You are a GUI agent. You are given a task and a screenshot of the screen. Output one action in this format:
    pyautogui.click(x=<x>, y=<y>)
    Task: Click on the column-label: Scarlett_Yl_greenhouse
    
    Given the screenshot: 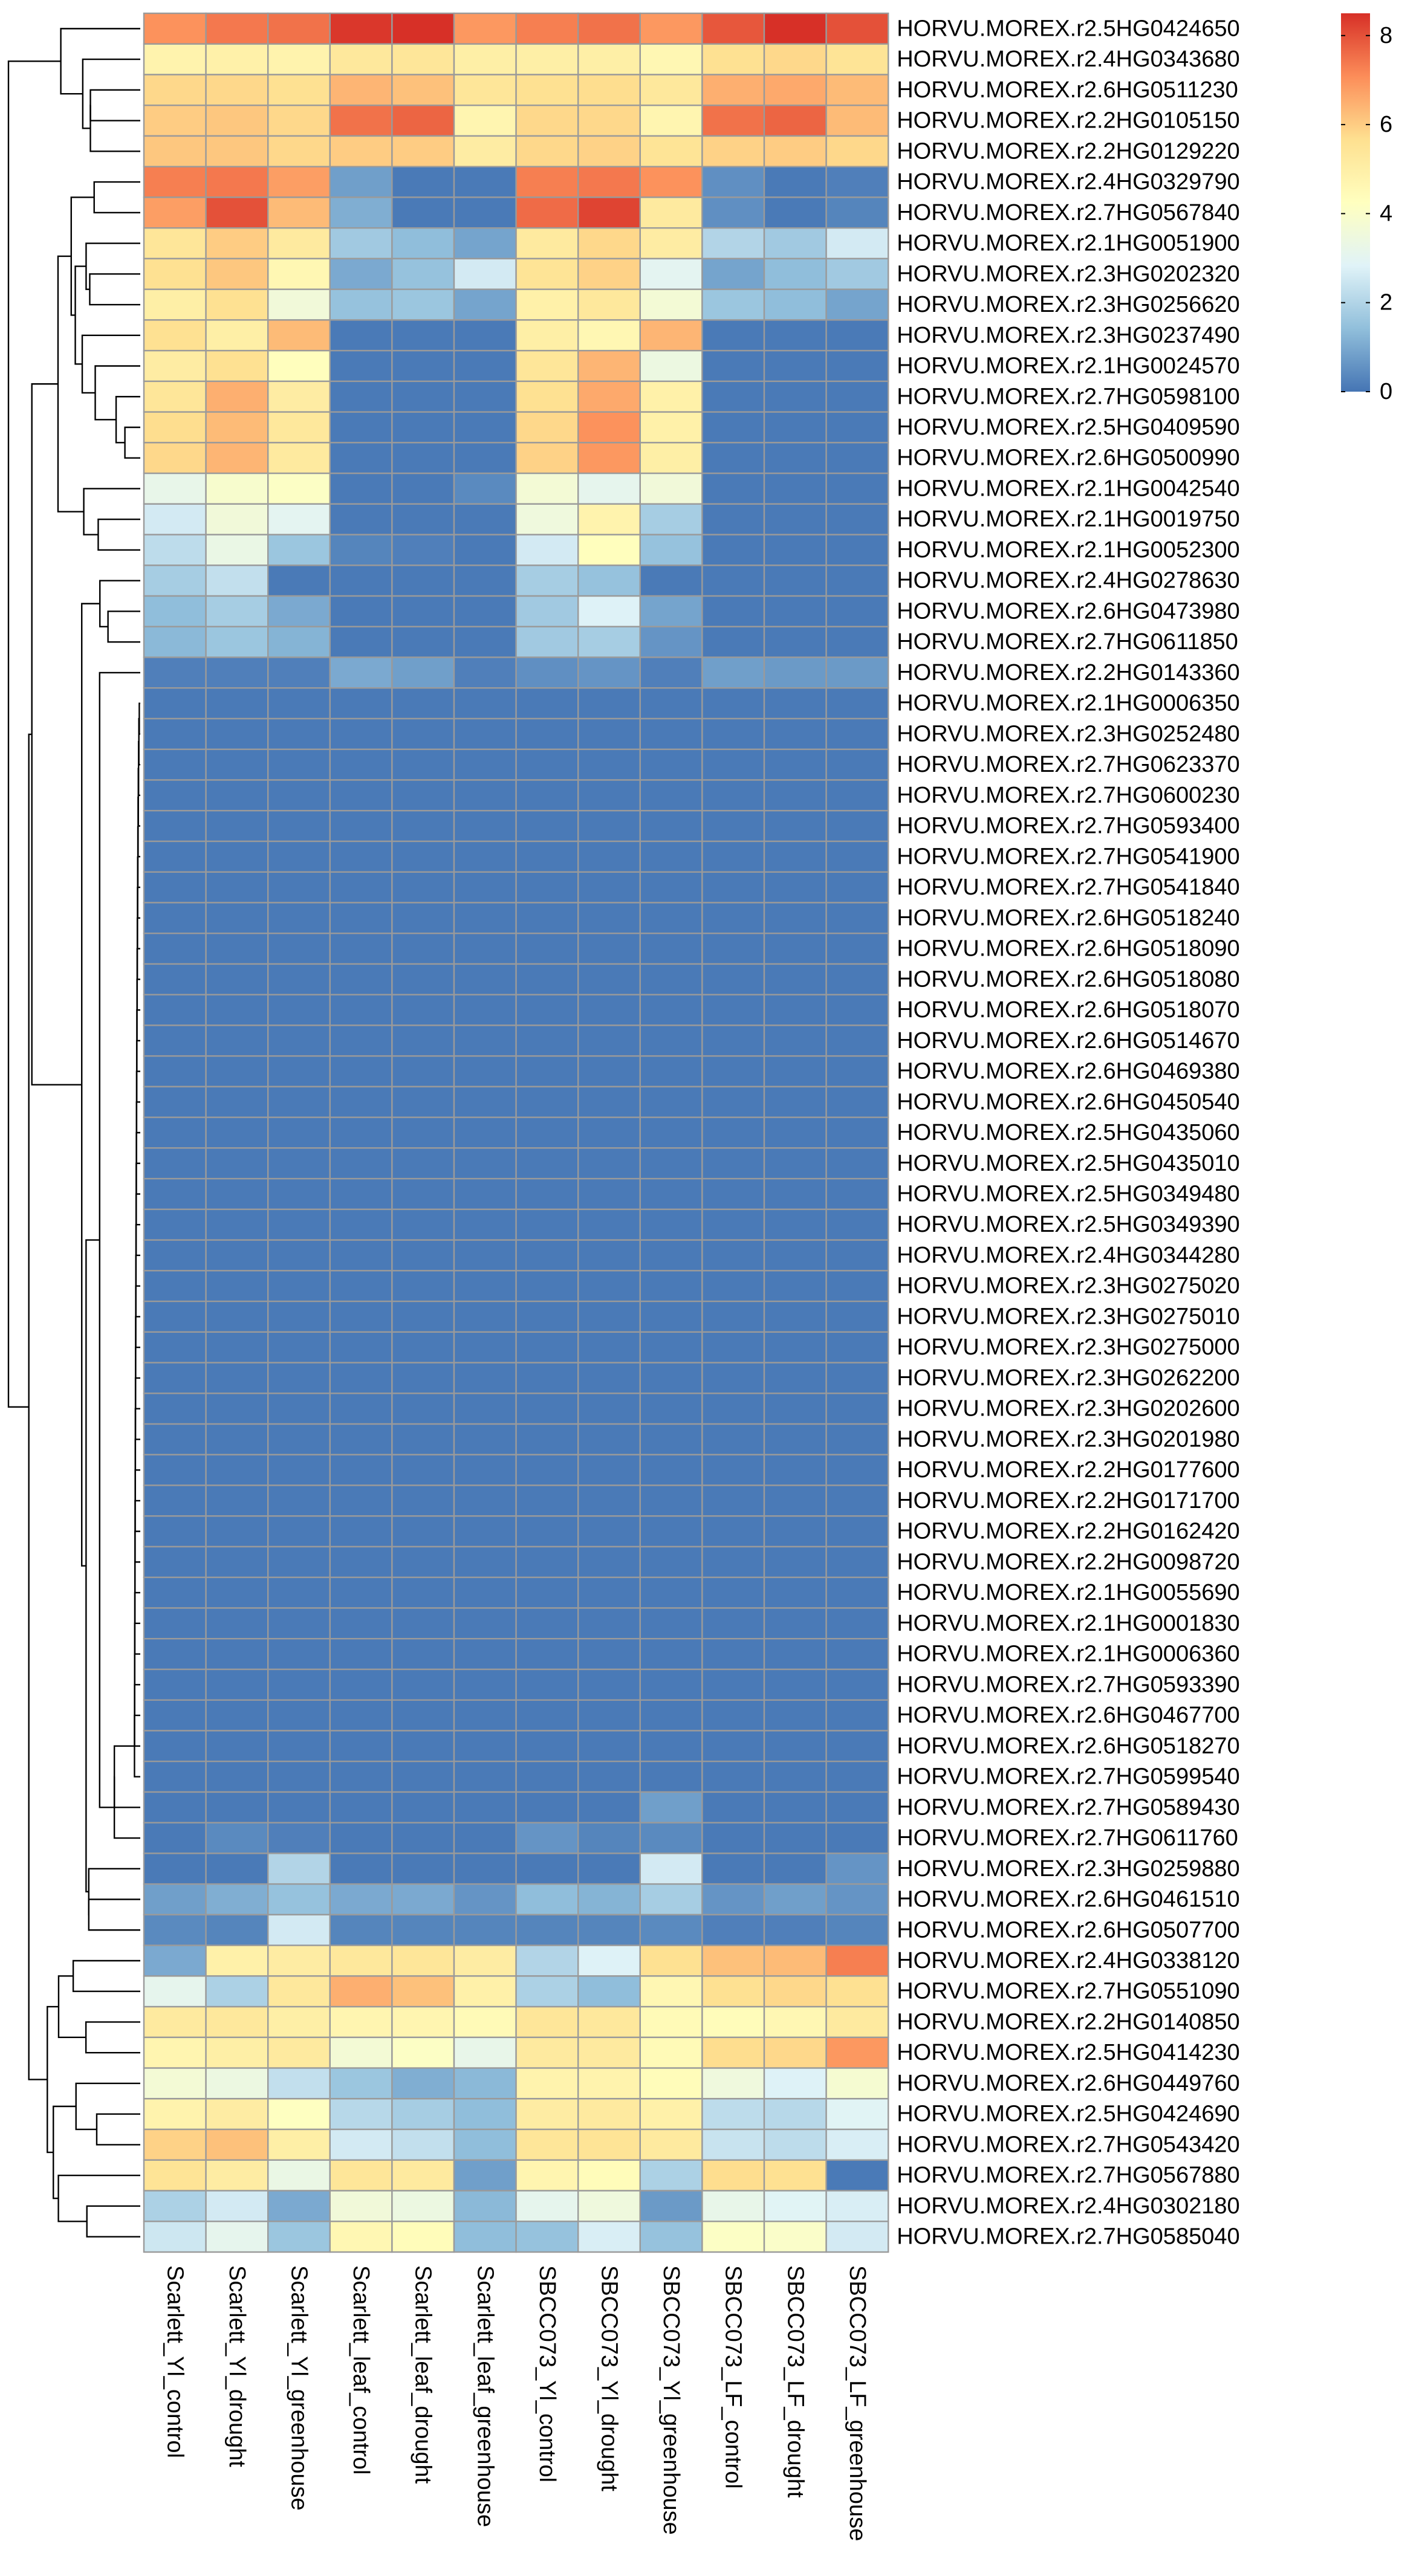 What is the action you would take?
    pyautogui.click(x=299, y=2388)
    